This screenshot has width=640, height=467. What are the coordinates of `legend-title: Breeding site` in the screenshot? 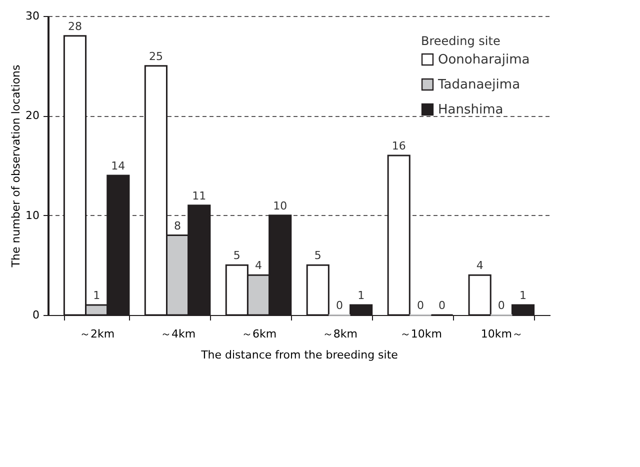 It's located at (460, 41).